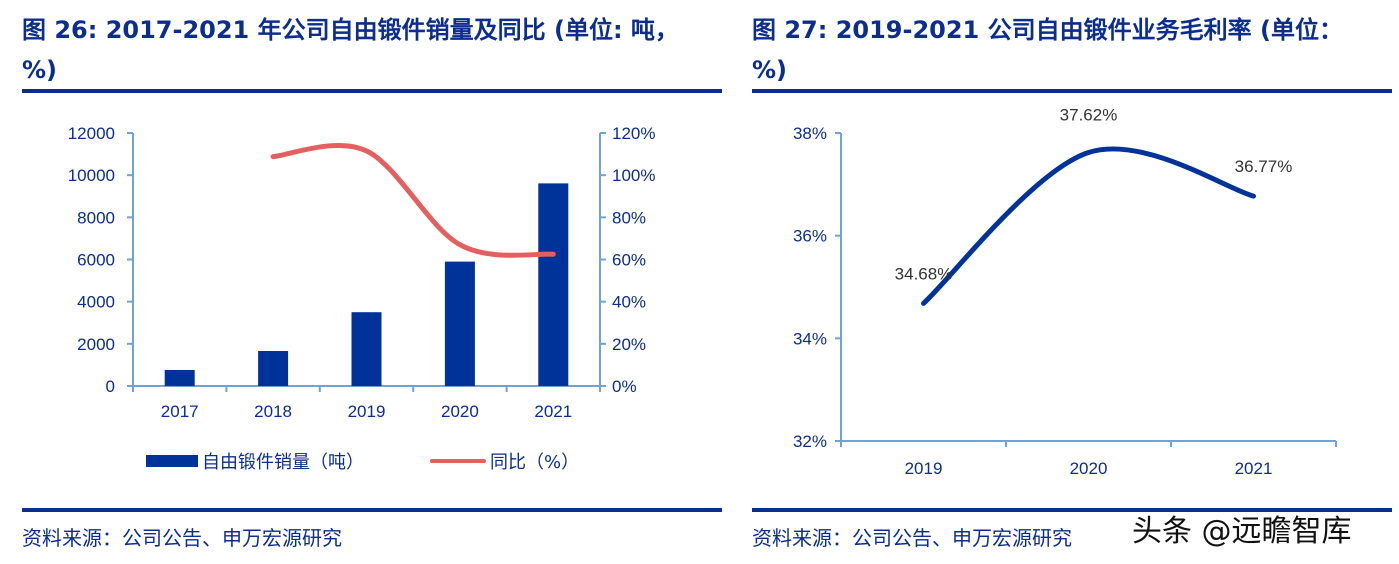  I want to click on x-tick-label: 2017, so click(180, 411).